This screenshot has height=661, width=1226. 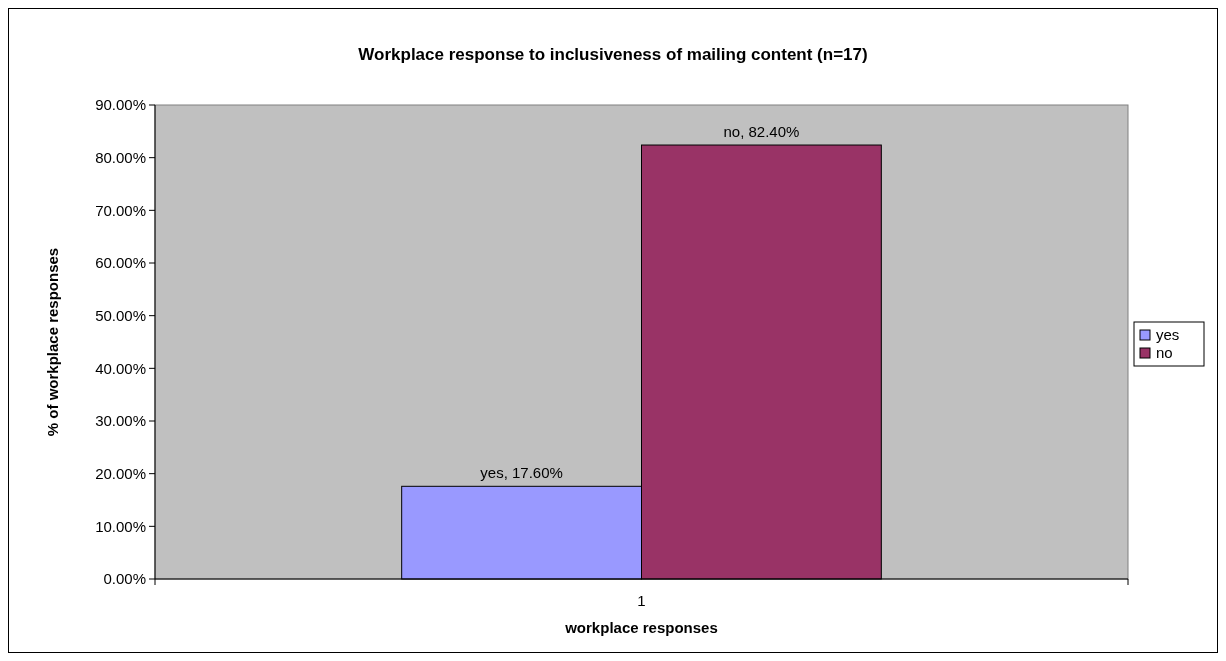 I want to click on y-tick-label: 70.00%, so click(x=120, y=210).